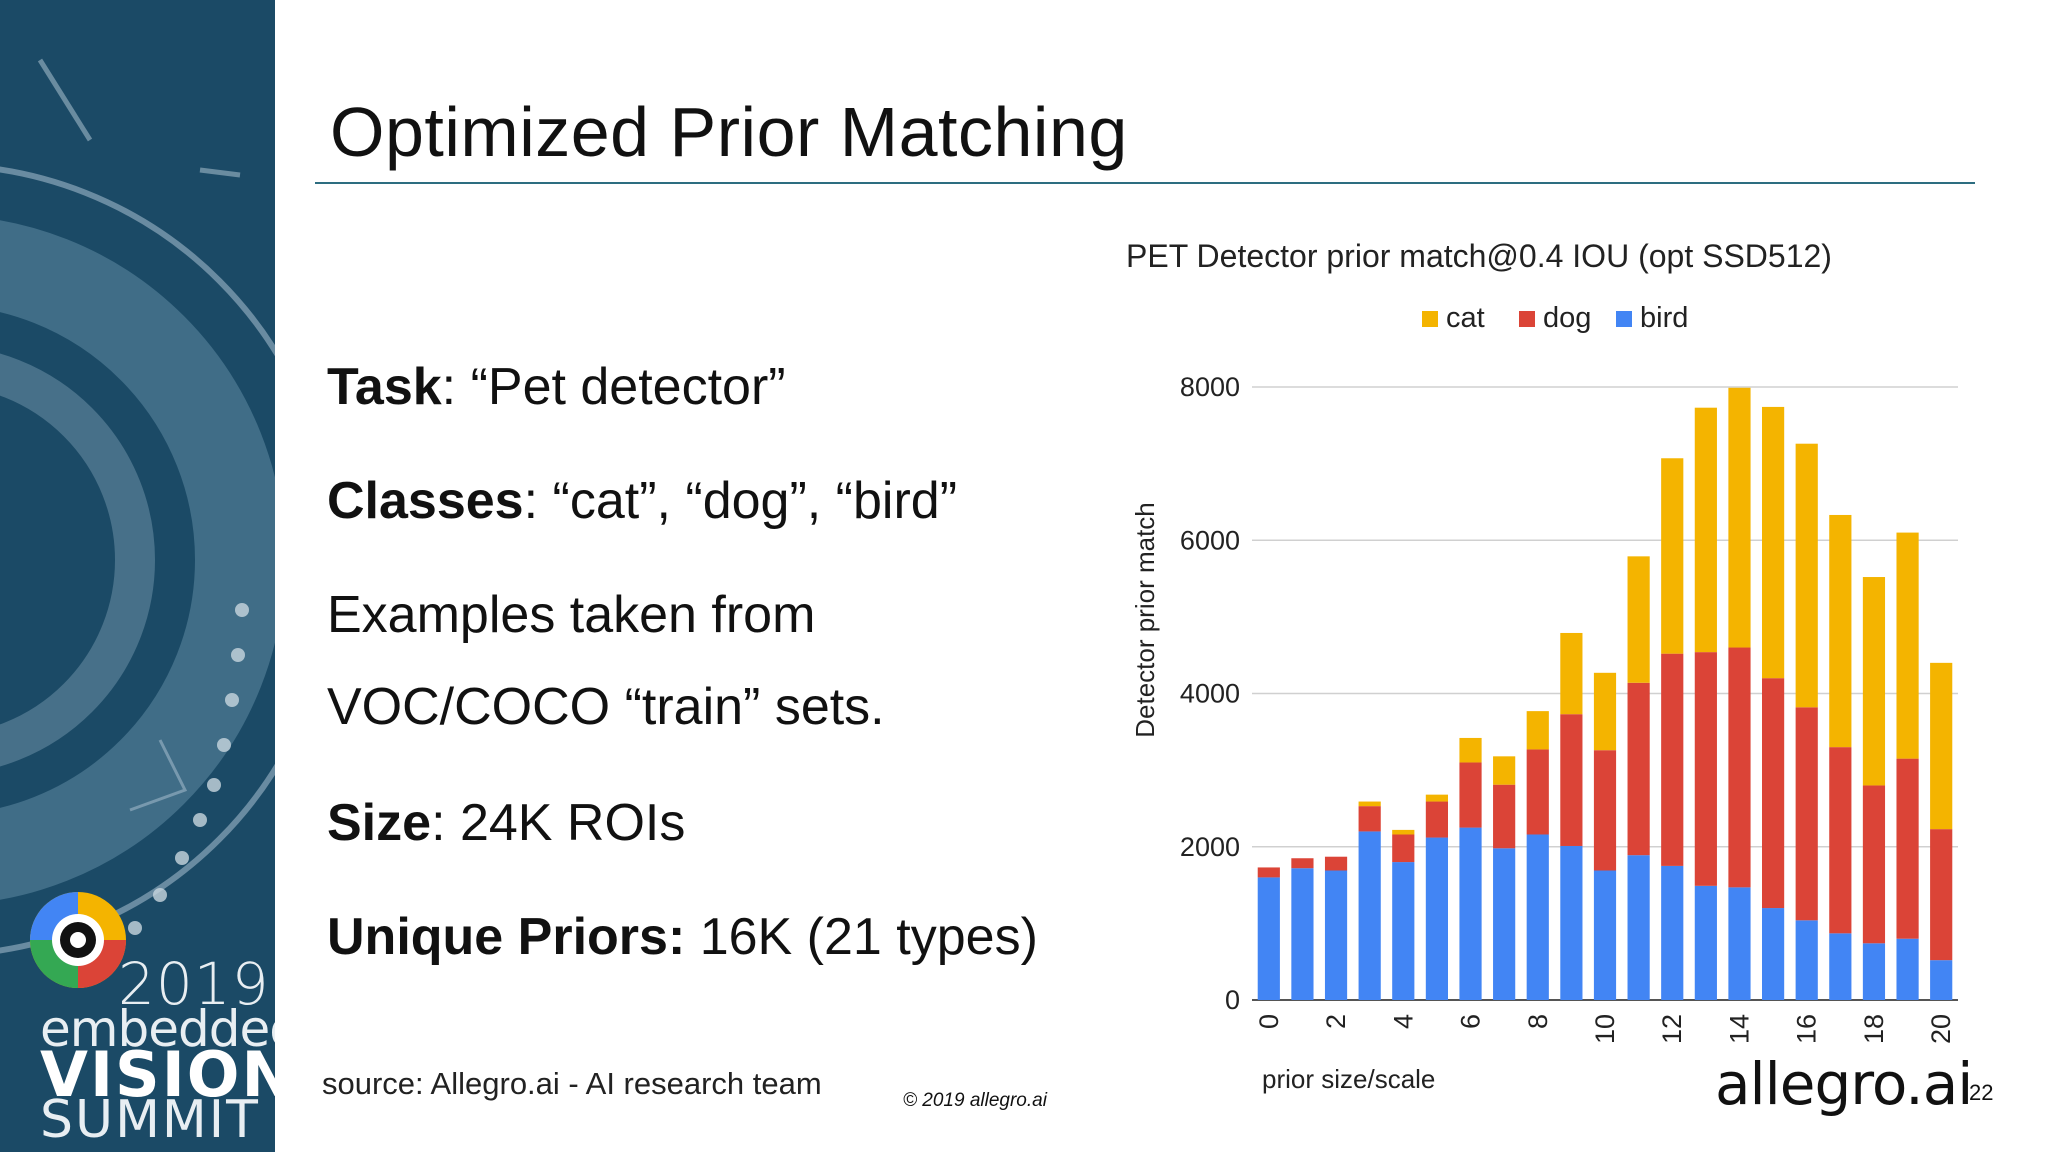 This screenshot has height=1152, width=2048. What do you see at coordinates (1210, 387) in the screenshot?
I see `y-tick-label-8000: 8000` at bounding box center [1210, 387].